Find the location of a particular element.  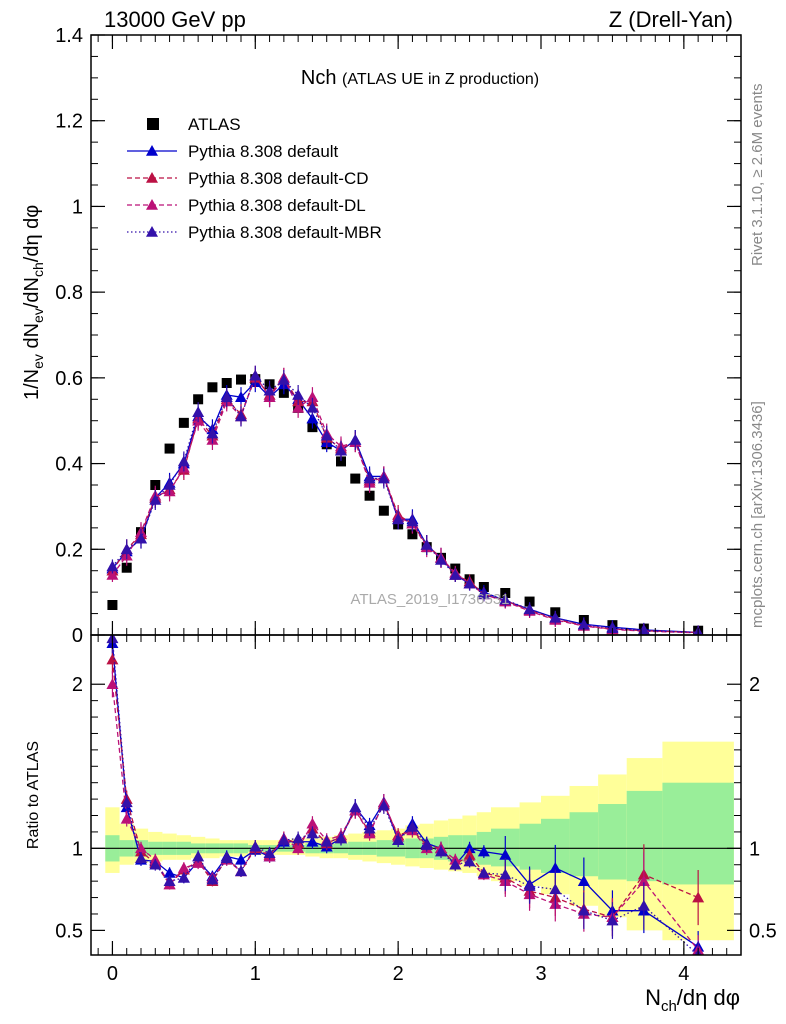

legend-label: Pythia 8.308 default-CD is located at coordinates (278, 178).